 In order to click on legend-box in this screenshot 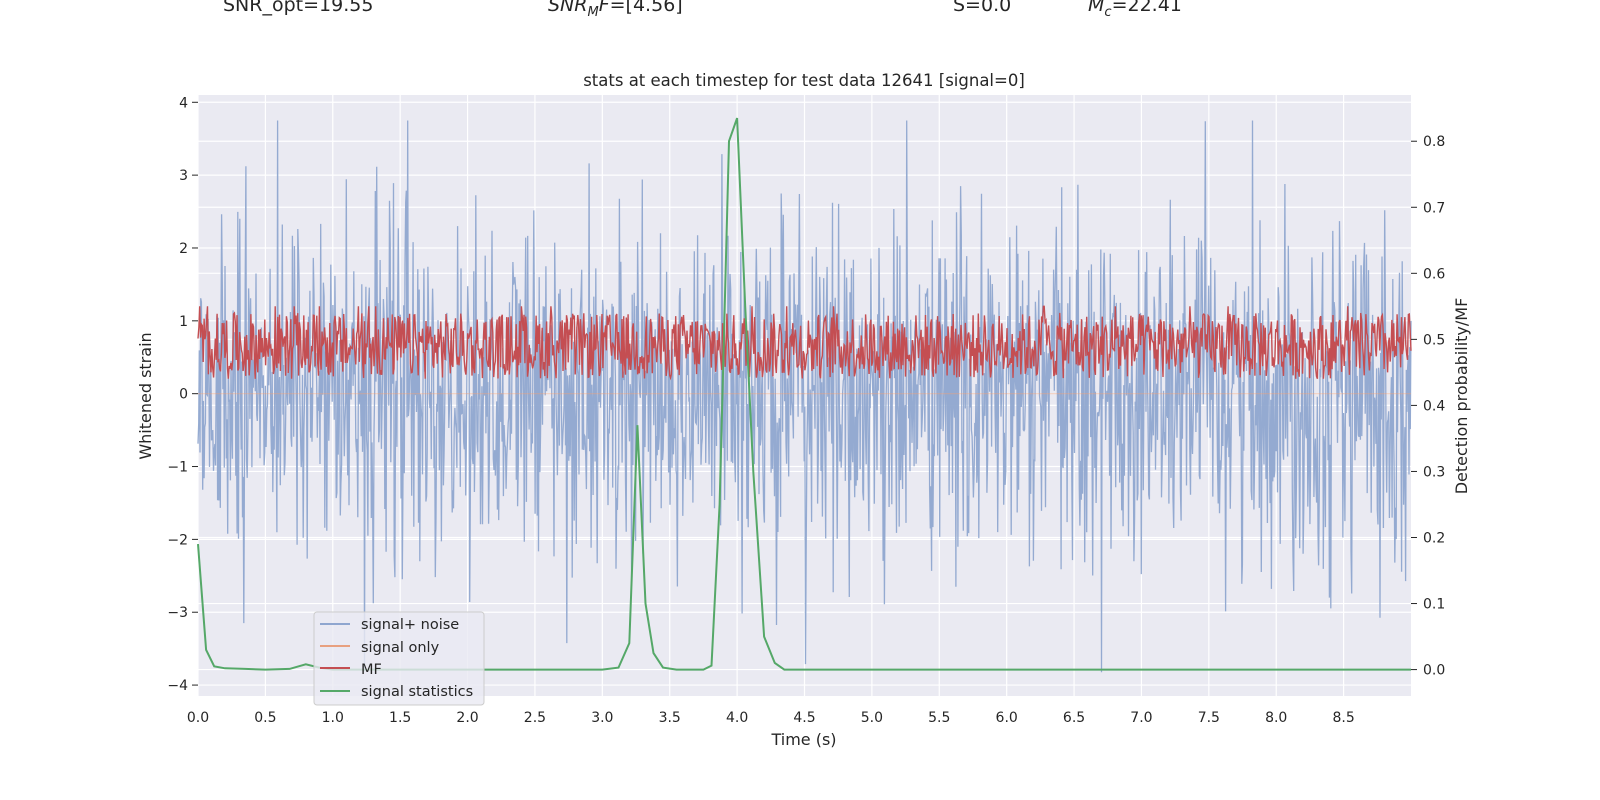, I will do `click(399, 658)`.